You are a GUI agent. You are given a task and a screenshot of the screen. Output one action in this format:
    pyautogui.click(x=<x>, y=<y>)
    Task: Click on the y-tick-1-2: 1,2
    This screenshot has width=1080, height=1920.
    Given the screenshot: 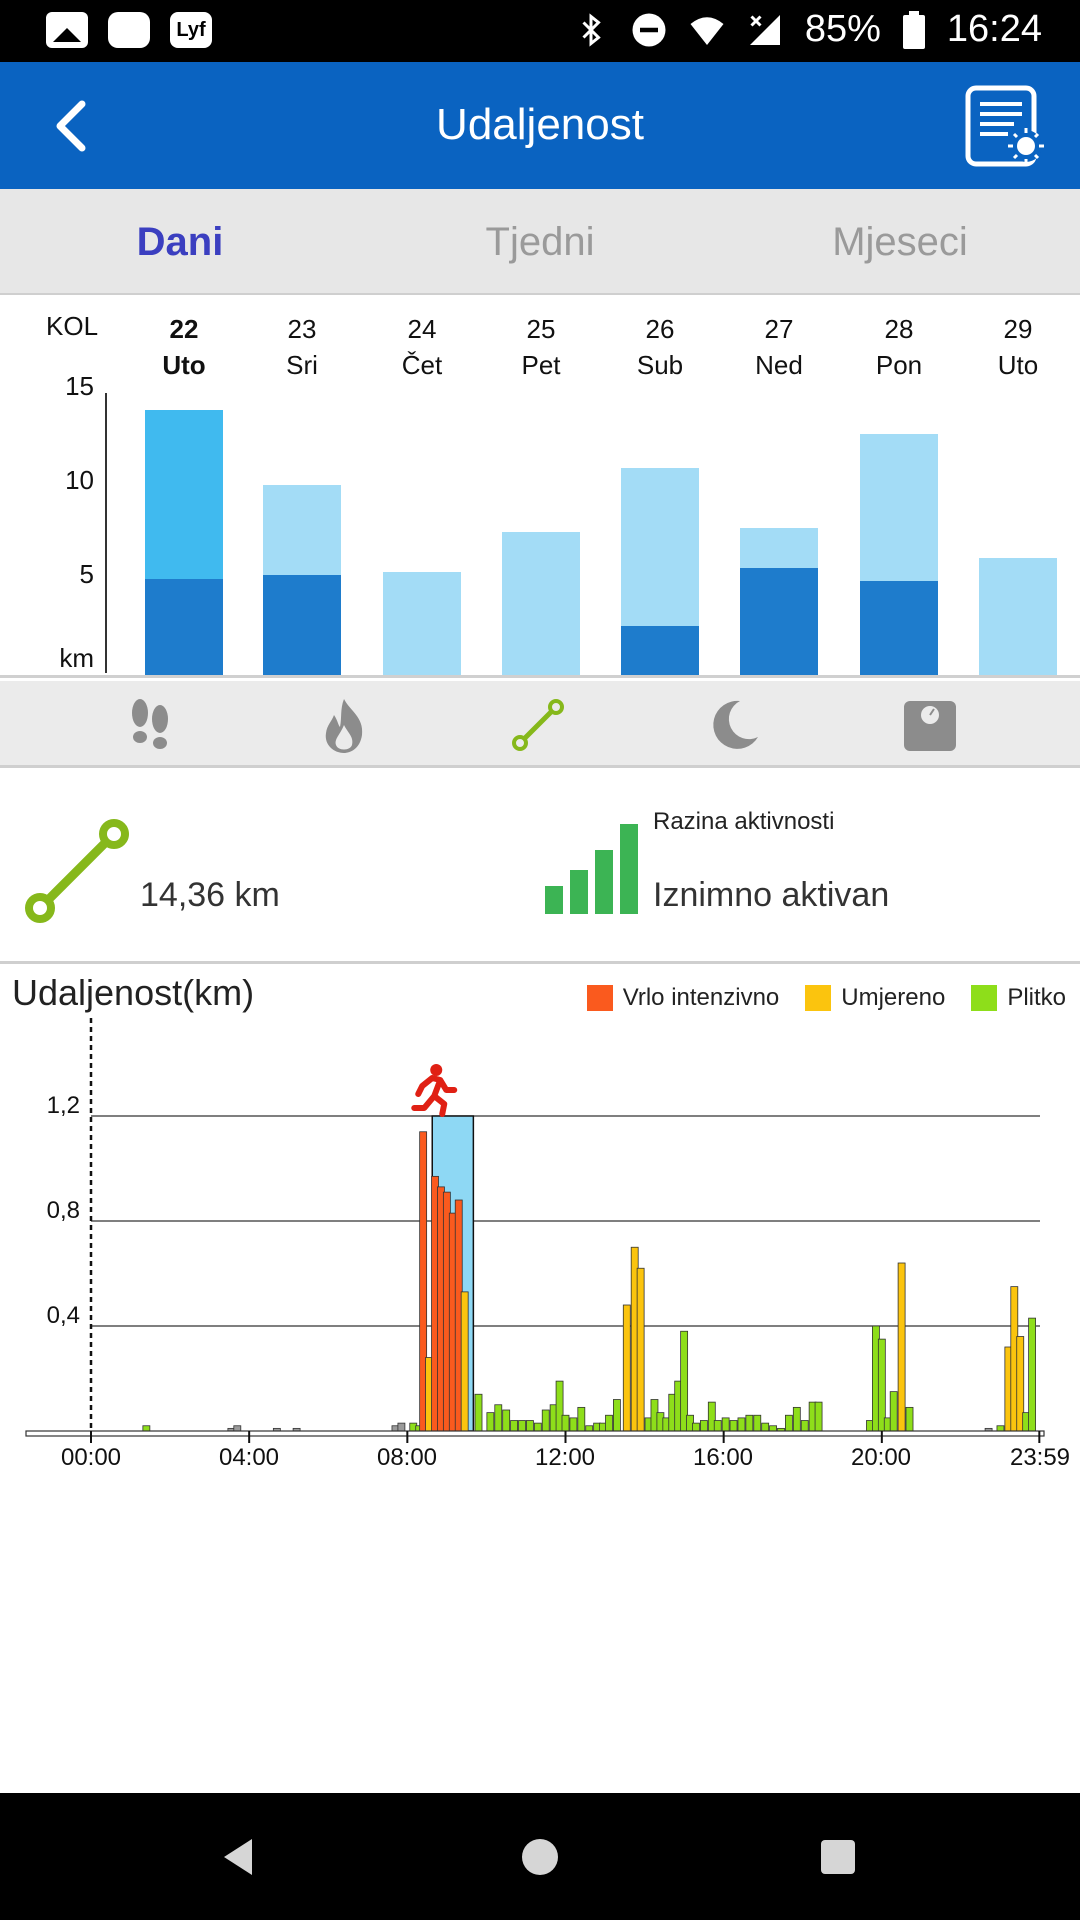 What is the action you would take?
    pyautogui.click(x=63, y=1105)
    